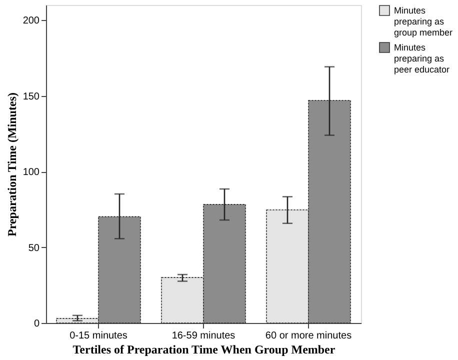  What do you see at coordinates (204, 336) in the screenshot?
I see `x-tick-label: 16-59 minutes` at bounding box center [204, 336].